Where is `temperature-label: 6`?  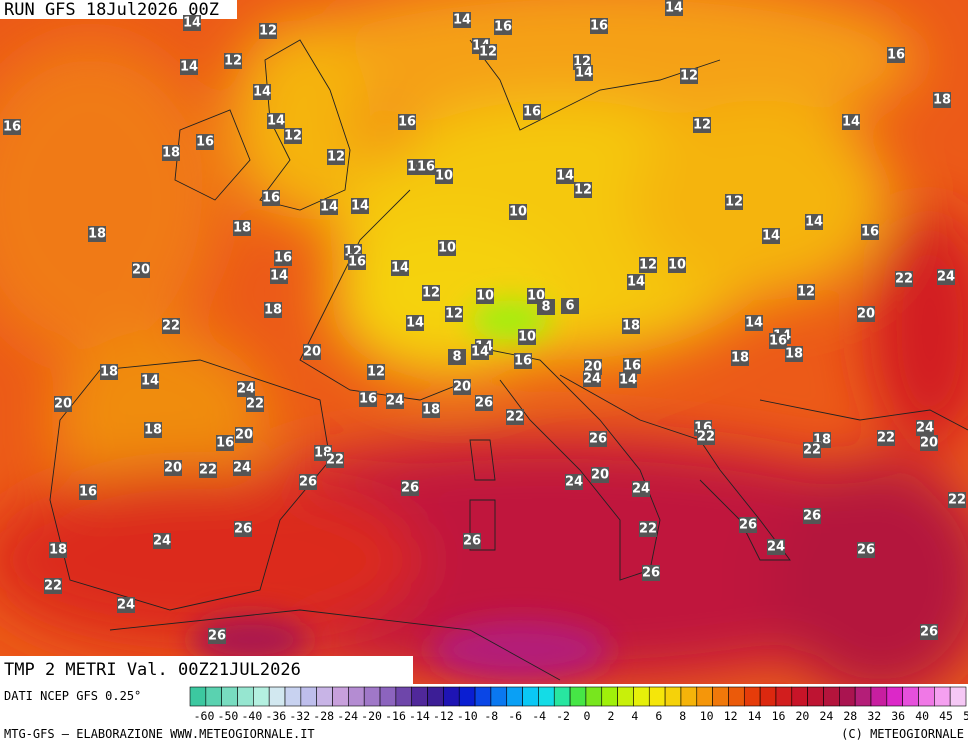 temperature-label: 6 is located at coordinates (569, 306).